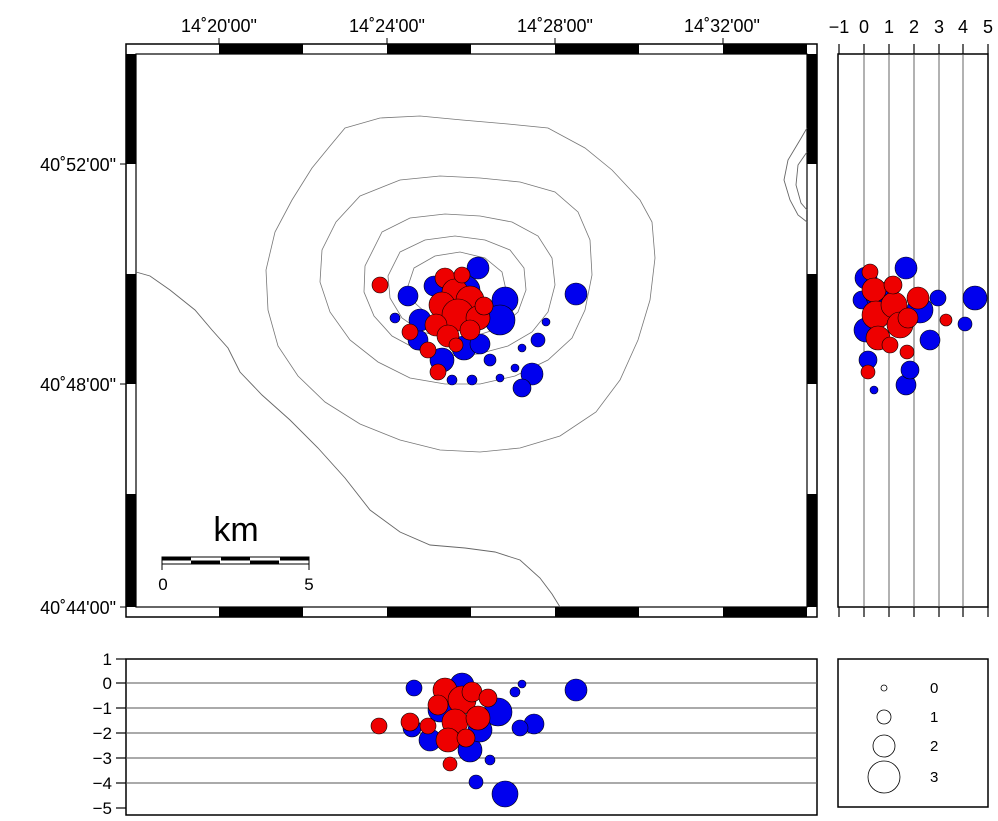 The image size is (998, 821). What do you see at coordinates (78, 165) in the screenshot?
I see `lat-label: 40˚52'00"` at bounding box center [78, 165].